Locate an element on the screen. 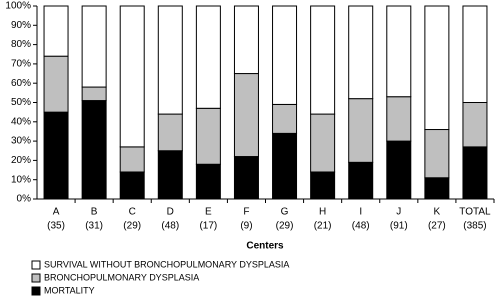 The image size is (496, 296). x-tick-label: H is located at coordinates (322, 212).